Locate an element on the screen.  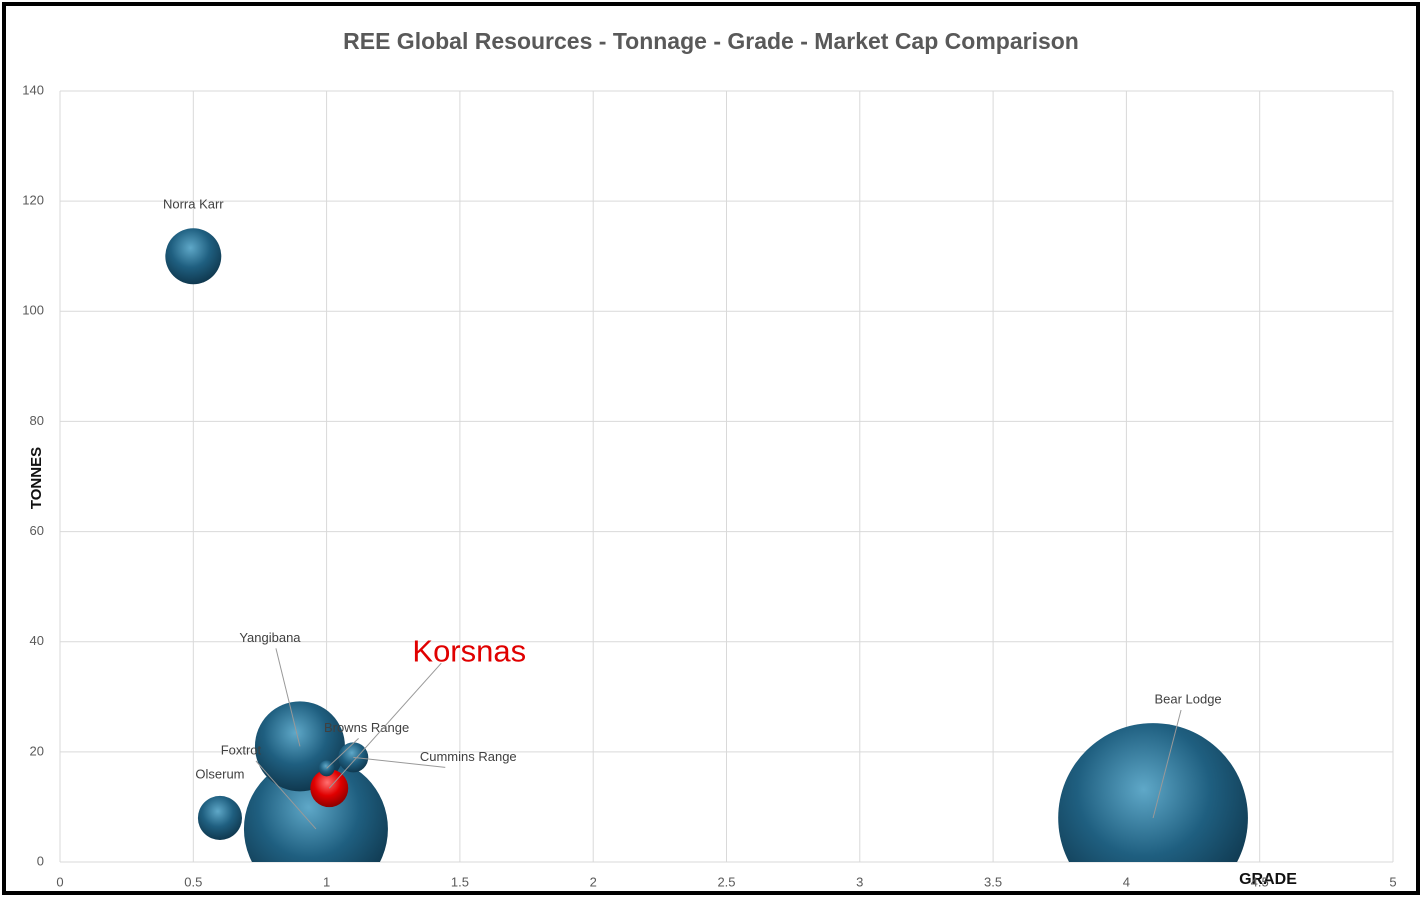
y-tick-label: 60 is located at coordinates (37, 530).